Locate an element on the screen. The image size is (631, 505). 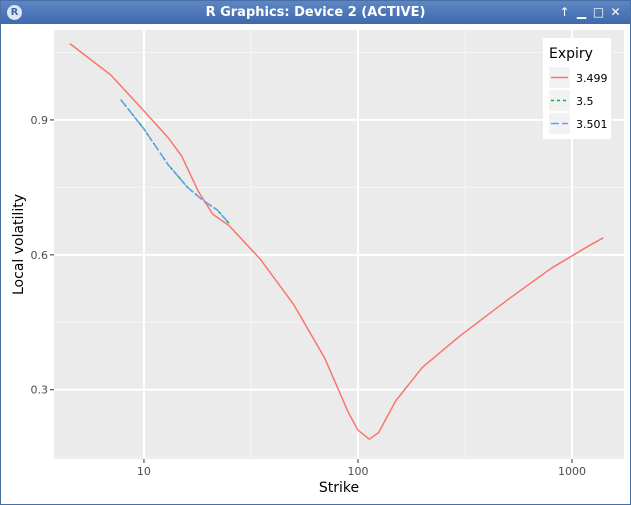
pin-icon: ↑ is located at coordinates (564, 12).